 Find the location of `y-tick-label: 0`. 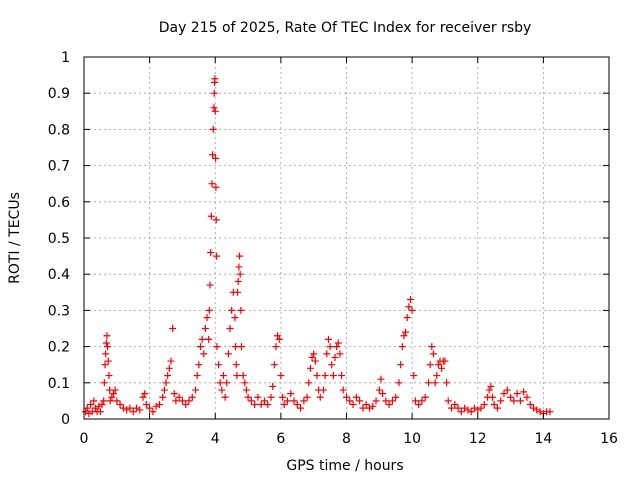

y-tick-label: 0 is located at coordinates (65, 420).